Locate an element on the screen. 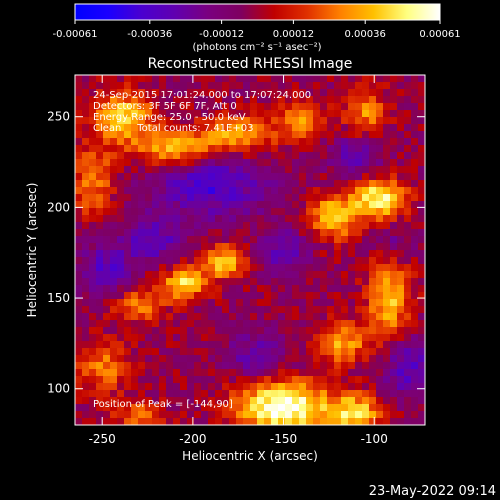  peak-position-label: Position of Peak = [-144,90] is located at coordinates (163, 404).